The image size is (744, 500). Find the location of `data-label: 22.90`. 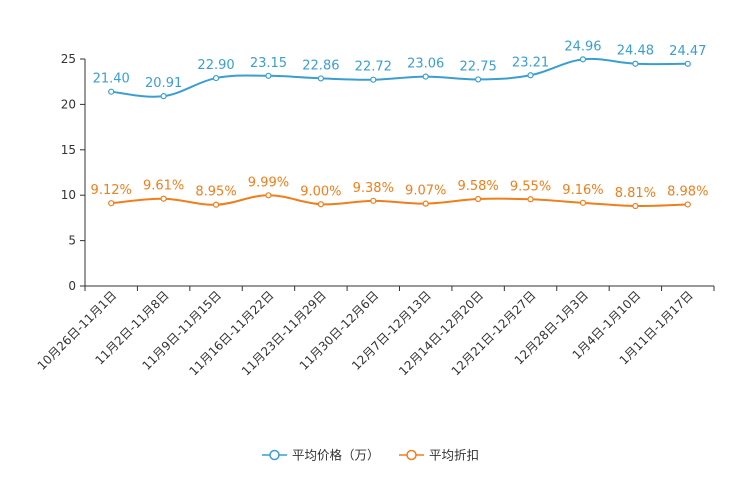

data-label: 22.90 is located at coordinates (215, 65).